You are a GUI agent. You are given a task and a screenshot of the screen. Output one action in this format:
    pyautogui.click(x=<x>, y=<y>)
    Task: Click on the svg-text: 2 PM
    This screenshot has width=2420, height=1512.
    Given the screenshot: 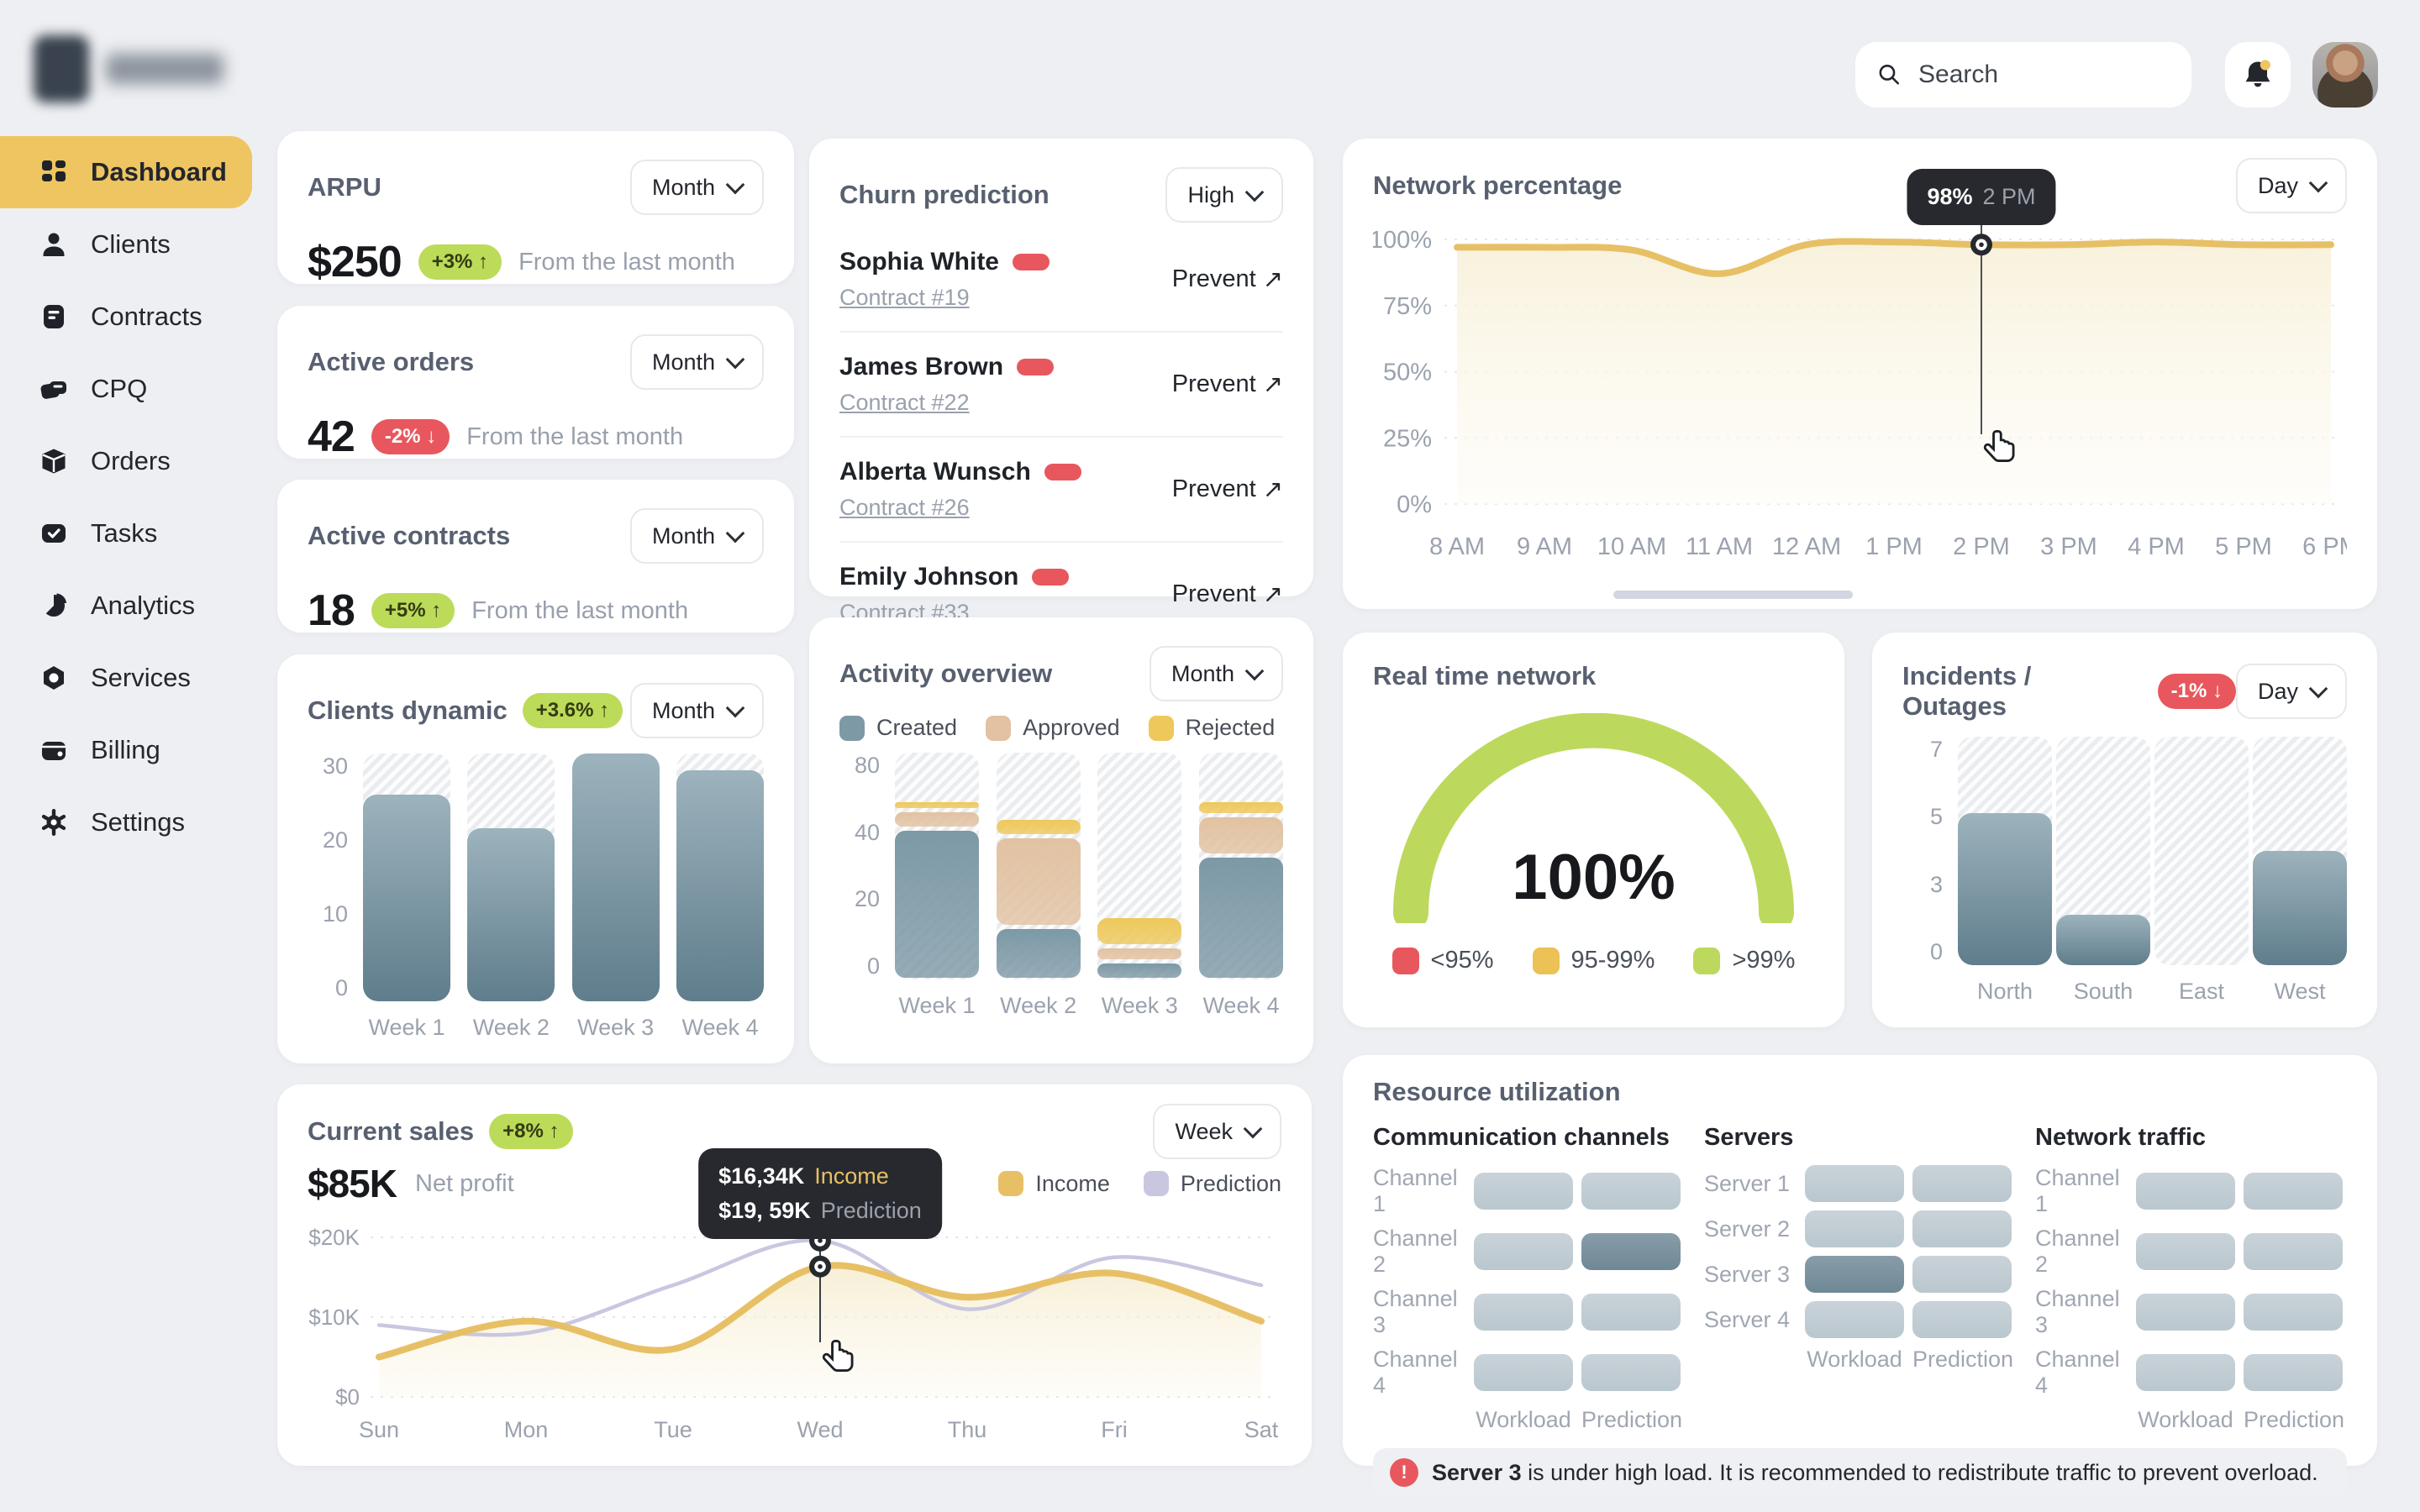 What is the action you would take?
    pyautogui.click(x=1982, y=546)
    